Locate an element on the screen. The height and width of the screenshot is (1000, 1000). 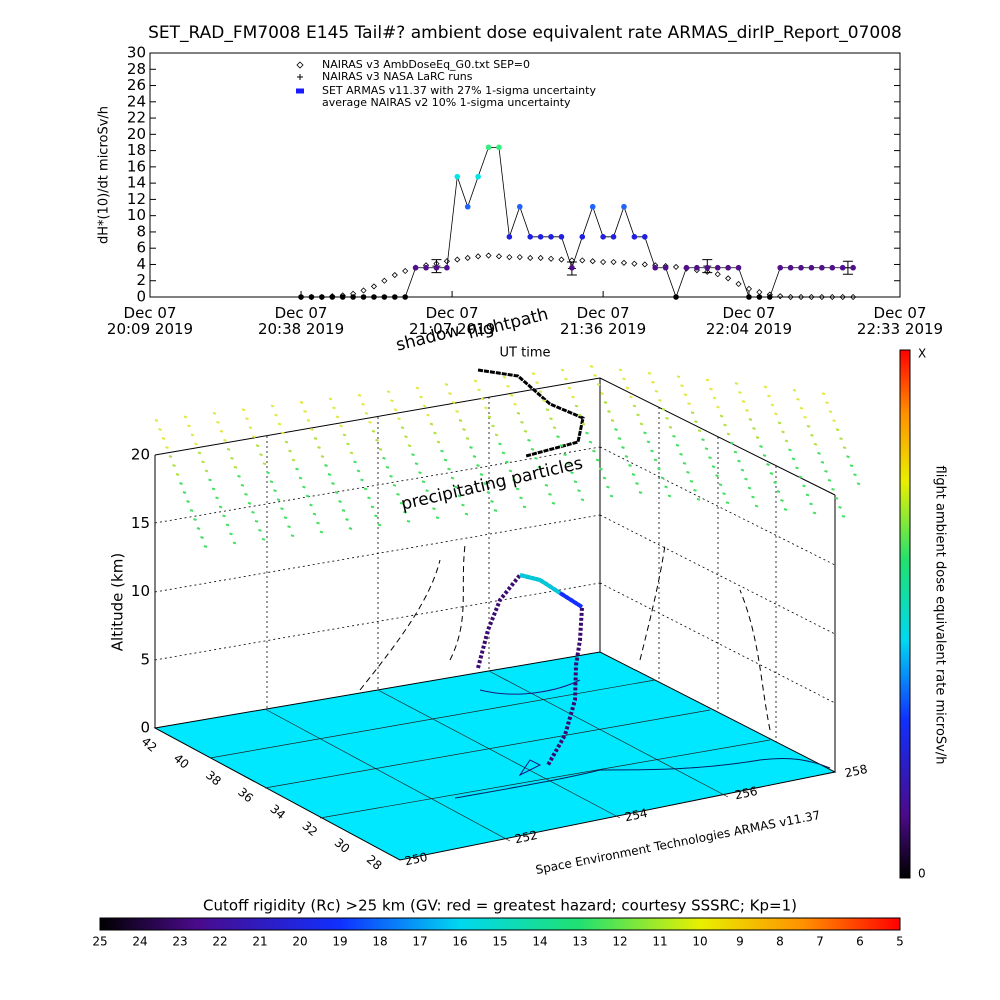
lat-tick-label: 32 is located at coordinates (310, 829).